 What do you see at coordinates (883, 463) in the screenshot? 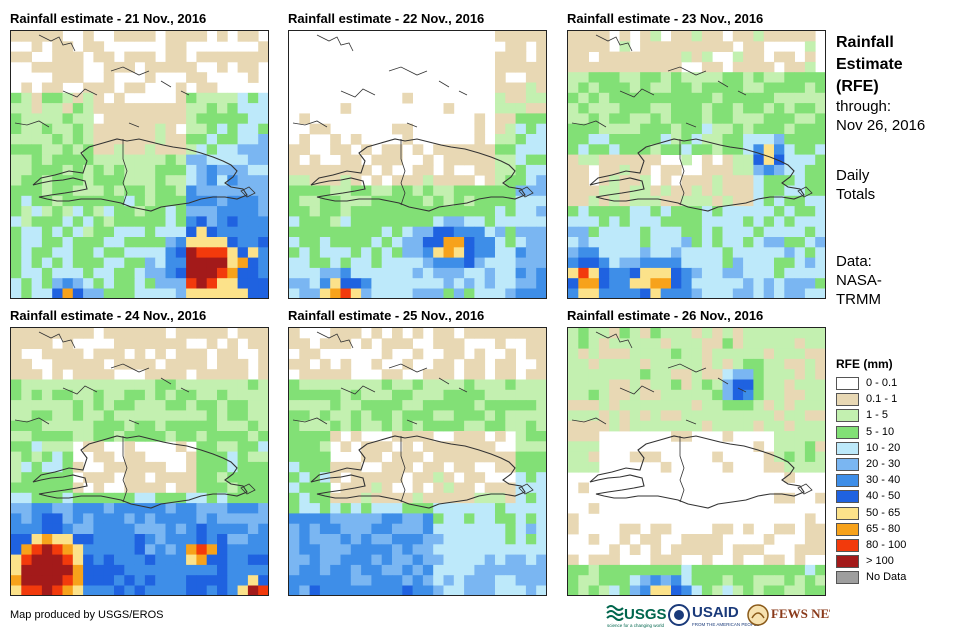
I see `legend-label: 20 - 30` at bounding box center [883, 463].